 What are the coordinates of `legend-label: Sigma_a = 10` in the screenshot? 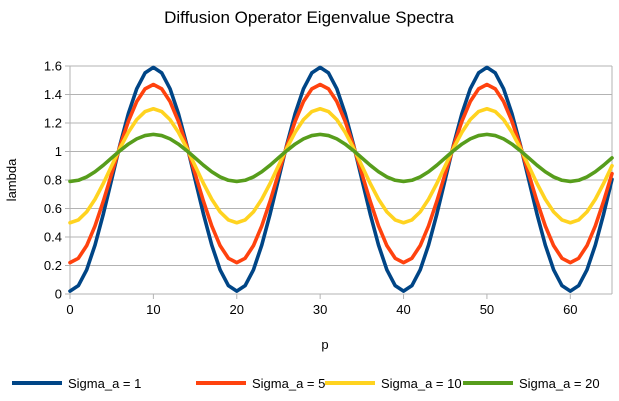 It's located at (421, 383).